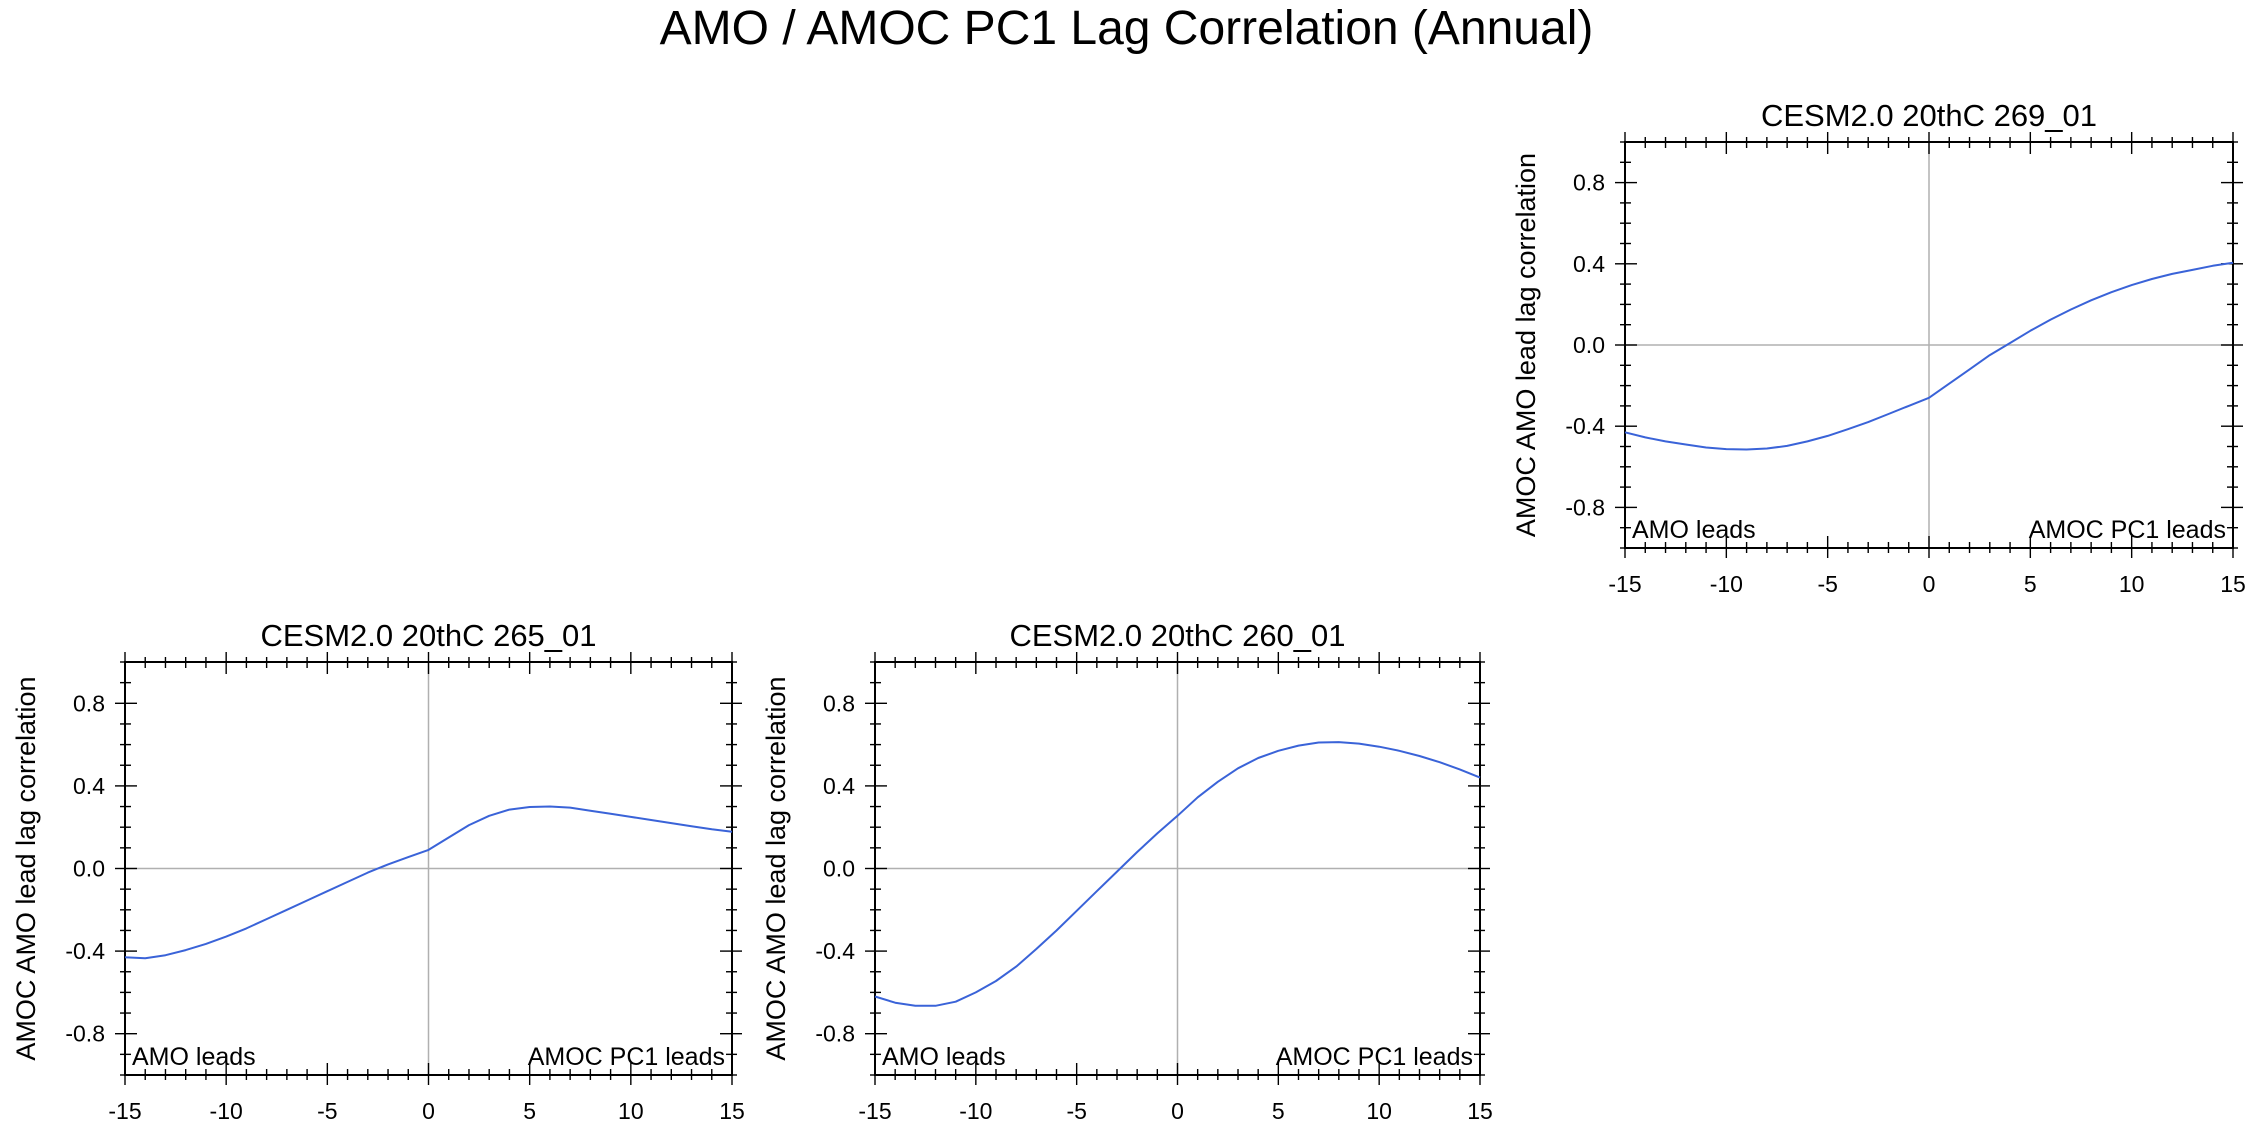  Describe the element at coordinates (1929, 356) in the screenshot. I see `chart-269-01-series-line` at that location.